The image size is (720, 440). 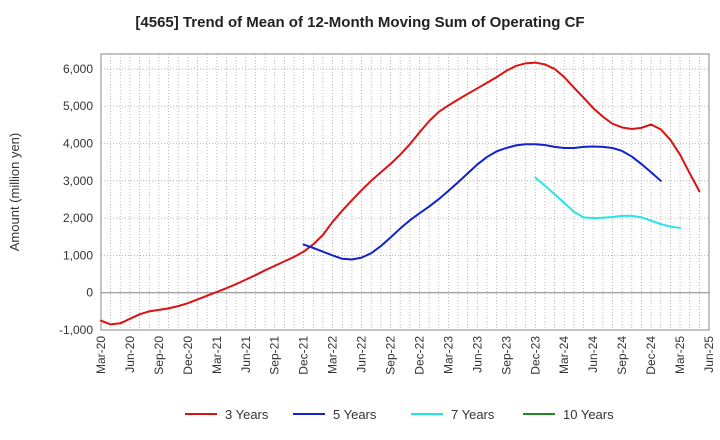 I want to click on y-tick-label: 6,000, so click(x=78, y=69).